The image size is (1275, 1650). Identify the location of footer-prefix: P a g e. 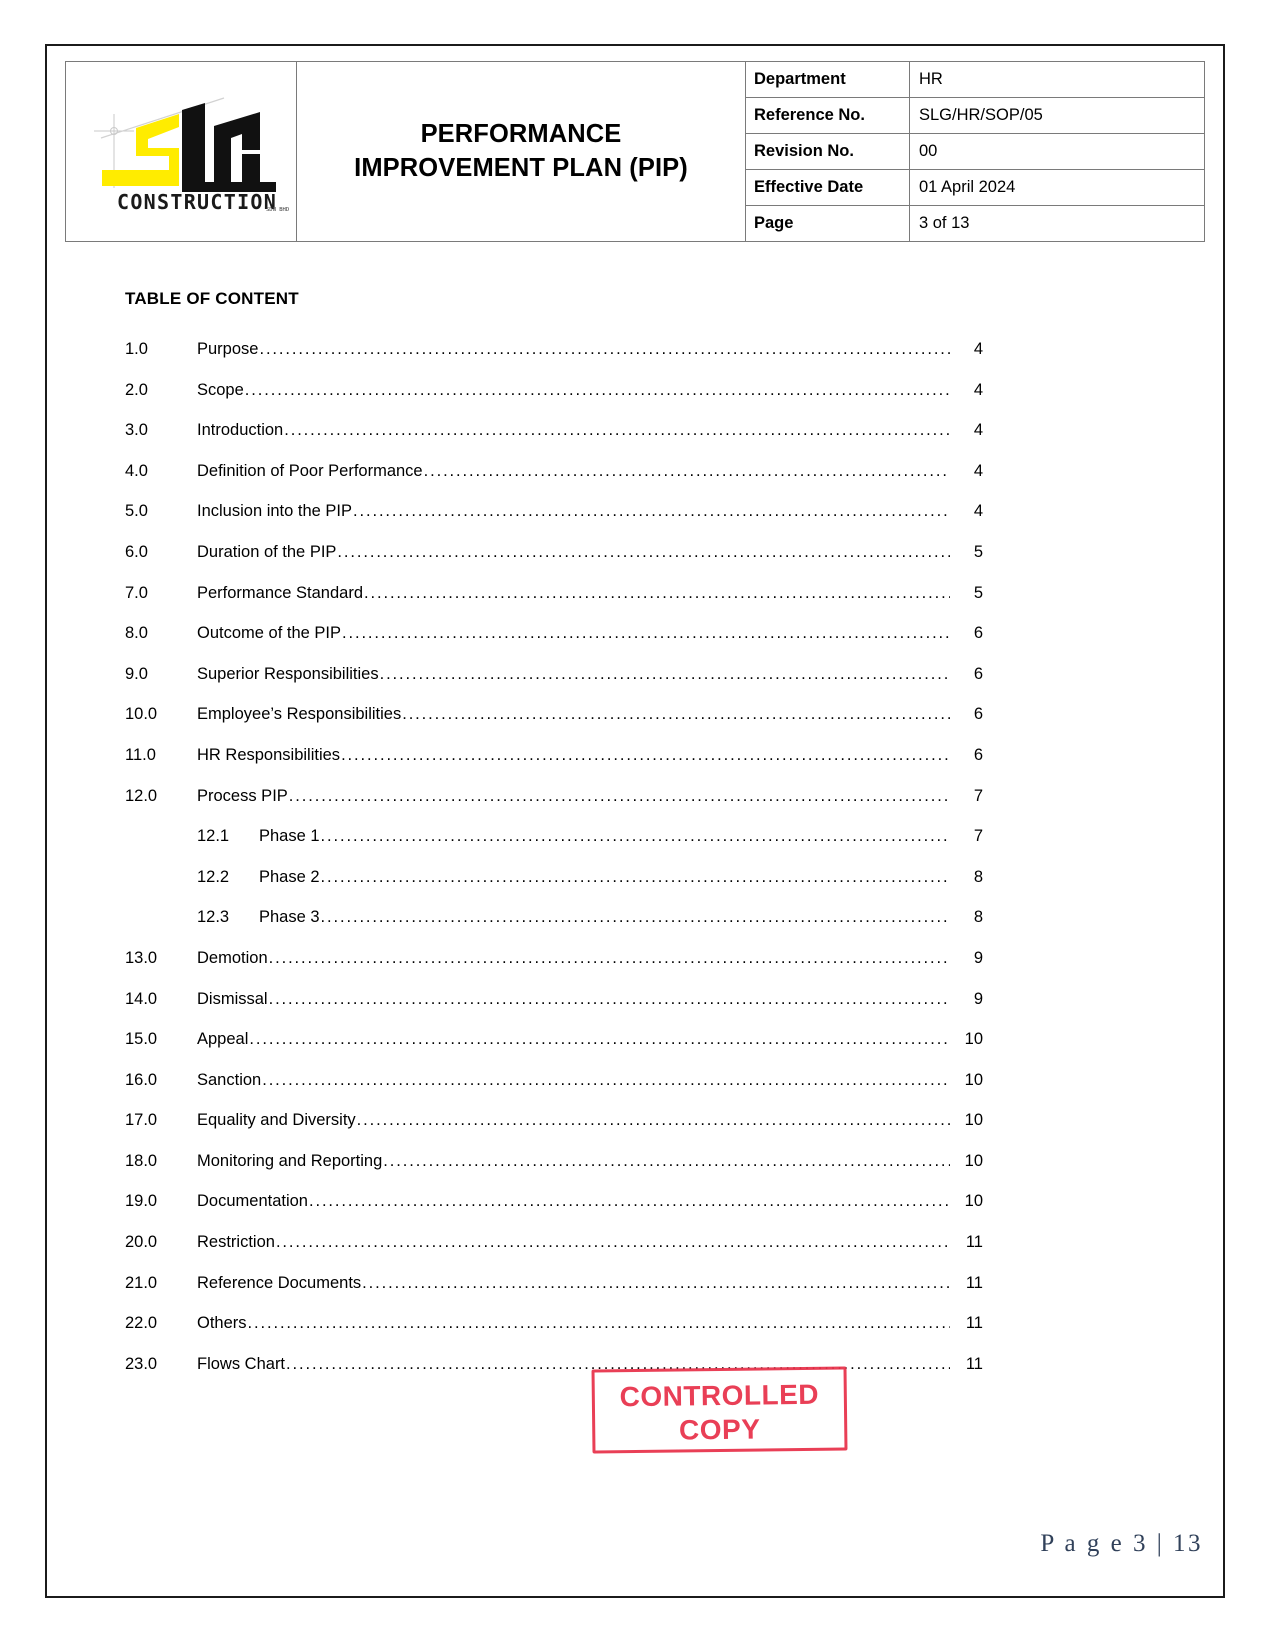
(1082, 1543).